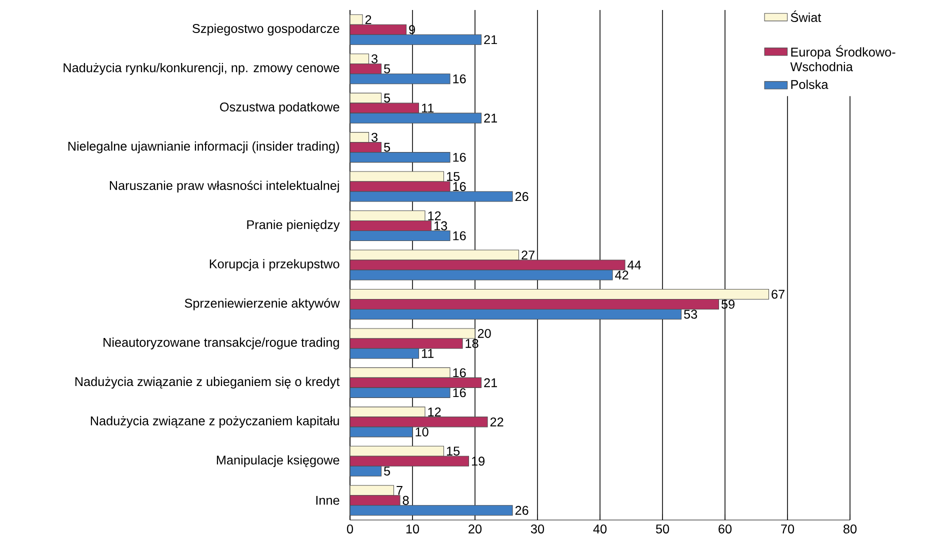 The image size is (948, 546). What do you see at coordinates (368, 19) in the screenshot?
I see `data-label: 2` at bounding box center [368, 19].